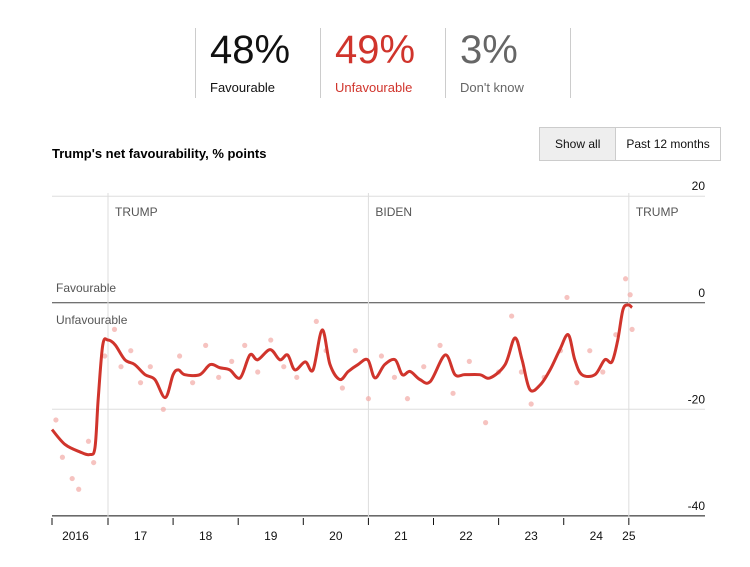  What do you see at coordinates (466, 536) in the screenshot?
I see `x-tick-label: 22` at bounding box center [466, 536].